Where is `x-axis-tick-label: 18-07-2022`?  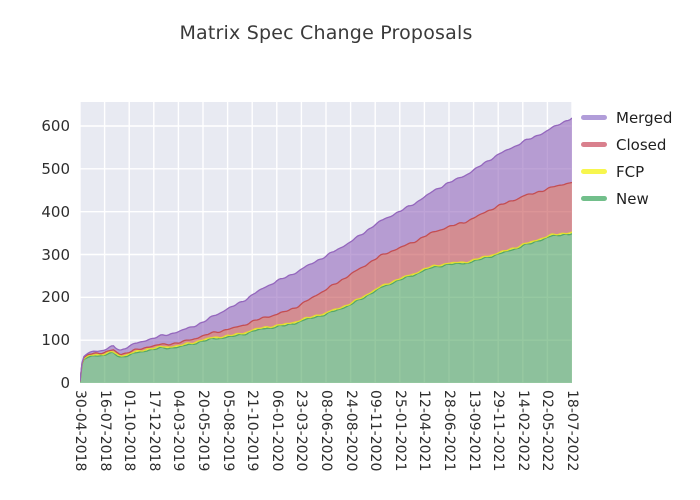
x-axis-tick-label: 18-07-2022 is located at coordinates (572, 431).